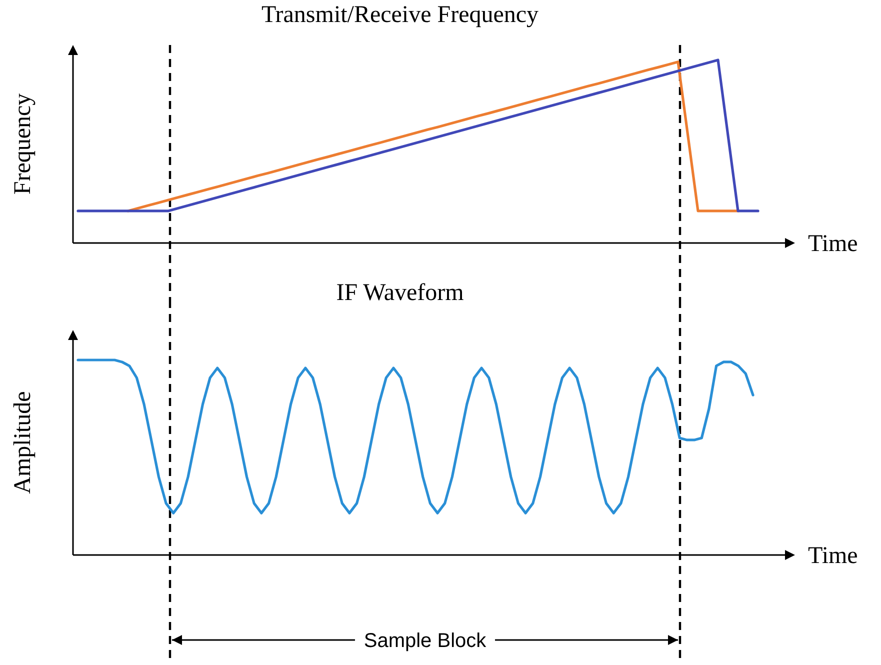 This screenshot has height=665, width=881. Describe the element at coordinates (23, 144) in the screenshot. I see `y-axis-title: Frequency` at that location.